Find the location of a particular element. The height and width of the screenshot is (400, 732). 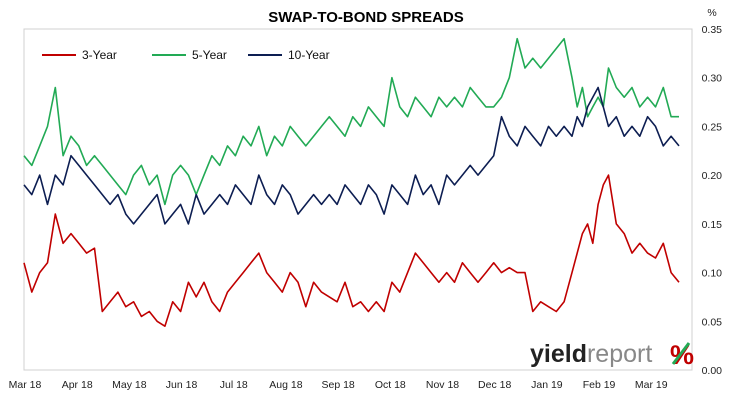

y-tick-label: 0.00 is located at coordinates (712, 371).